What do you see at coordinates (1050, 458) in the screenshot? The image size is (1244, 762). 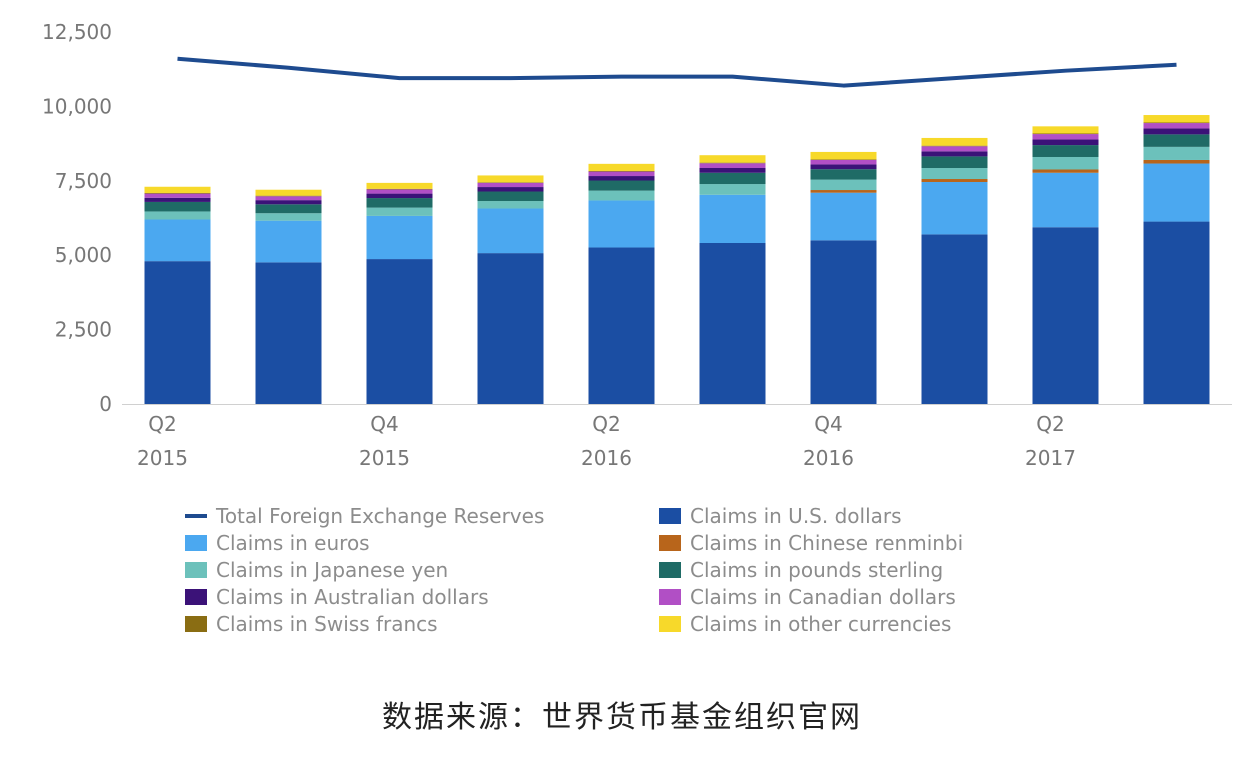 I see `x-tick-label: 2017` at bounding box center [1050, 458].